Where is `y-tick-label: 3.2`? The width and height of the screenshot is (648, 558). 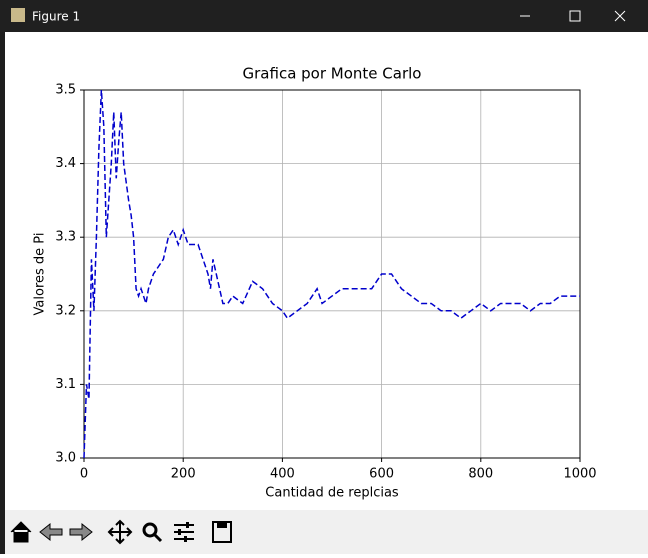 y-tick-label: 3.2 is located at coordinates (65, 310).